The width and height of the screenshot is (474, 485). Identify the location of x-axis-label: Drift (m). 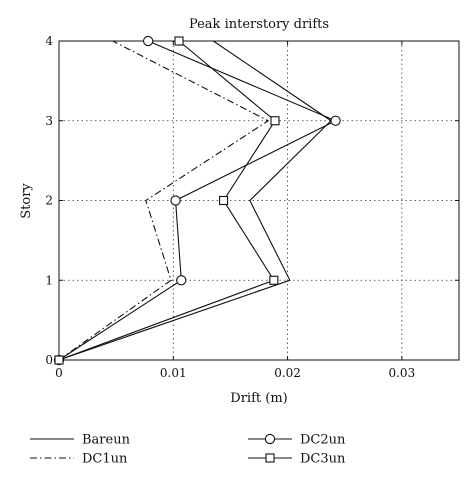
(258, 398).